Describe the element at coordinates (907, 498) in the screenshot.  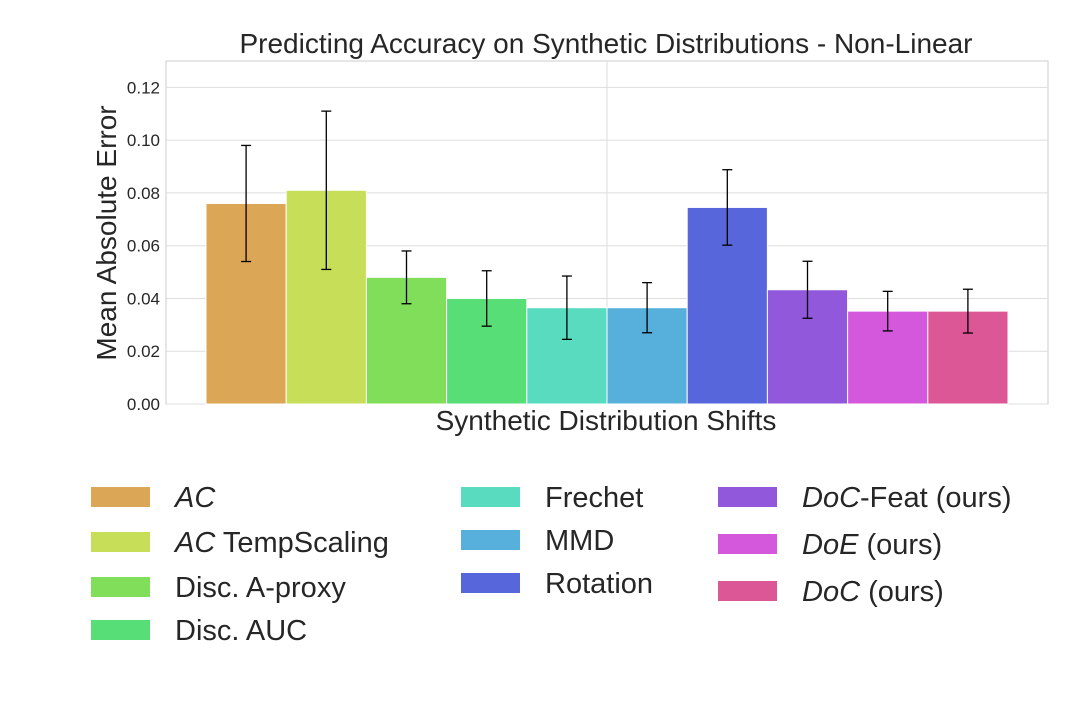
I see `legend-label-8: DoC-Feat (ours)` at that location.